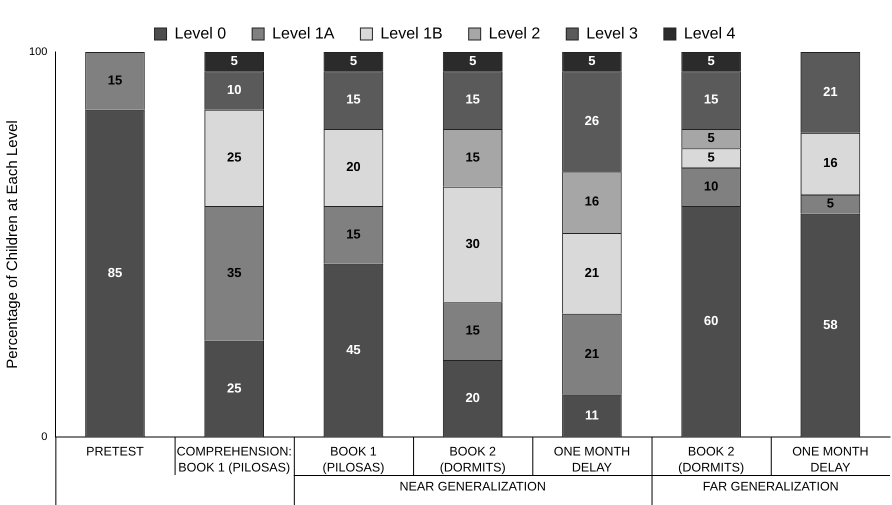 This screenshot has width=892, height=505. What do you see at coordinates (115, 451) in the screenshot?
I see `x-tick-label: PRETEST` at bounding box center [115, 451].